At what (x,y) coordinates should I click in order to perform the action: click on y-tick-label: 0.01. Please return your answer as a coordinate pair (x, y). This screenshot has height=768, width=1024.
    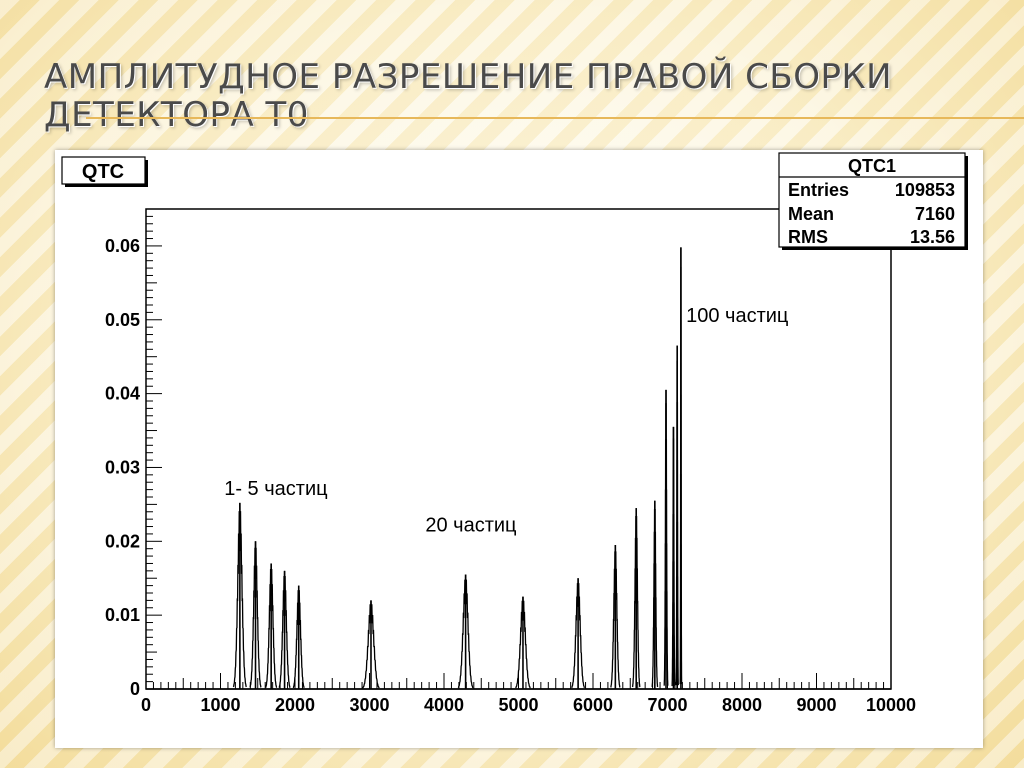
    Looking at the image, I should click on (122, 615).